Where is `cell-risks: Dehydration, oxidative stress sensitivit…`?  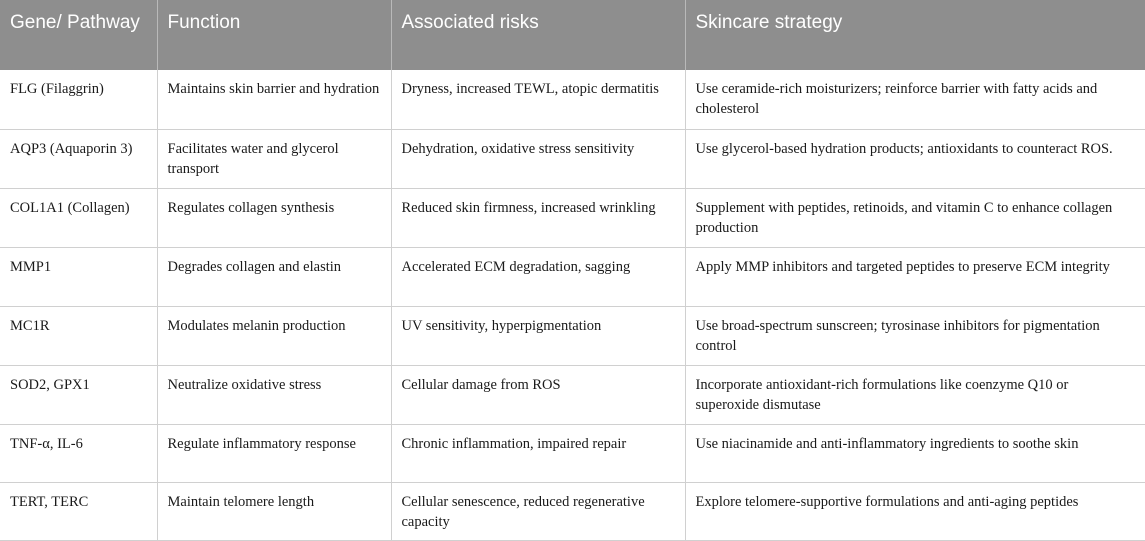
cell-risks: Dehydration, oxidative stress sensitivit… is located at coordinates (538, 159).